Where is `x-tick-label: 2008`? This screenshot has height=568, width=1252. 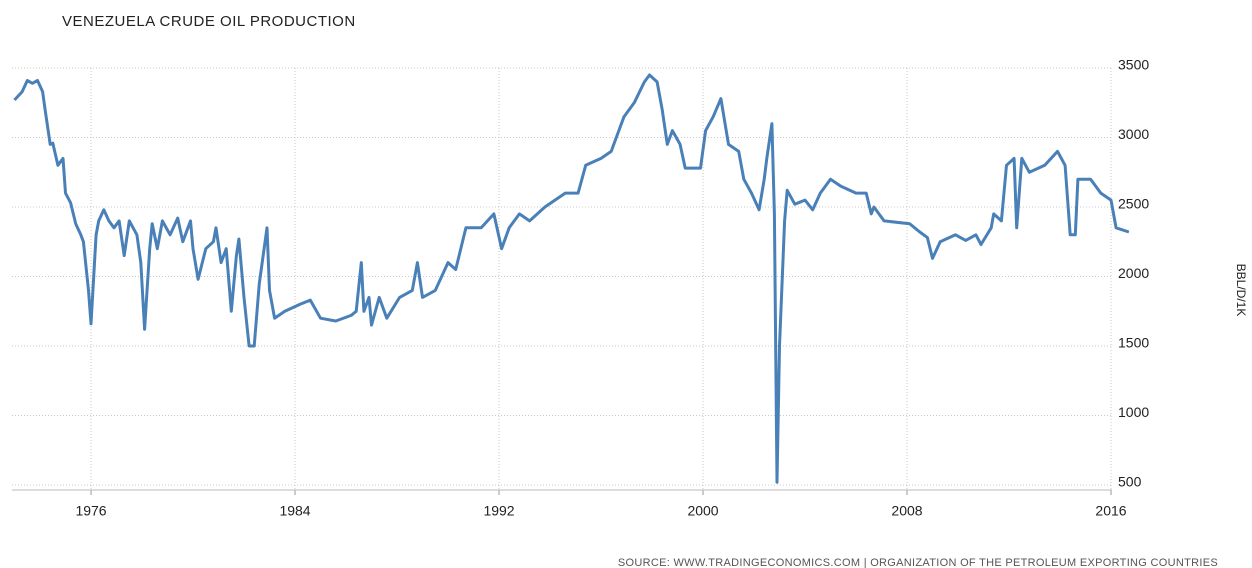 x-tick-label: 2008 is located at coordinates (906, 511).